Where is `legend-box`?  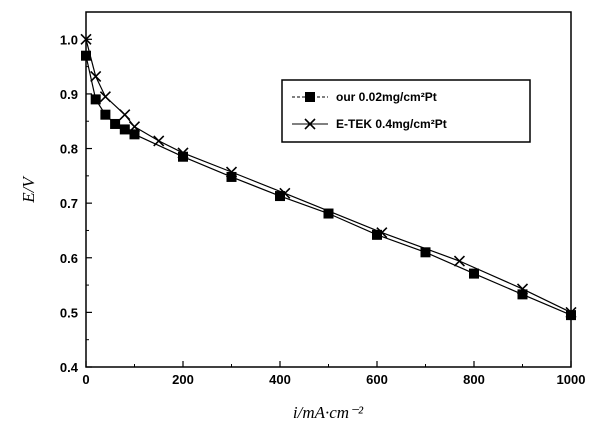
legend-box is located at coordinates (406, 111).